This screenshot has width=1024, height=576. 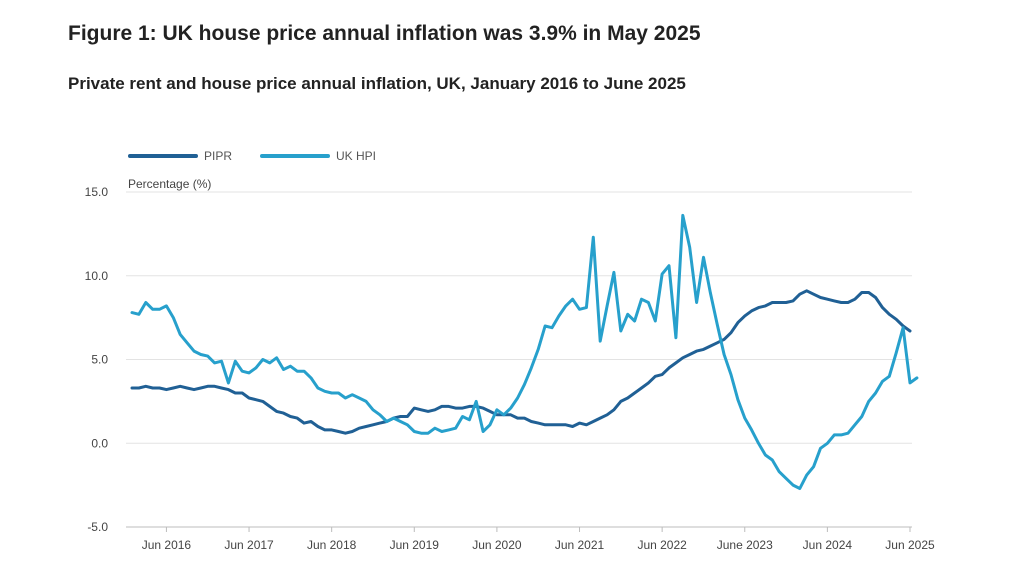 I want to click on x-tick-label: Jun 2019, so click(x=415, y=545).